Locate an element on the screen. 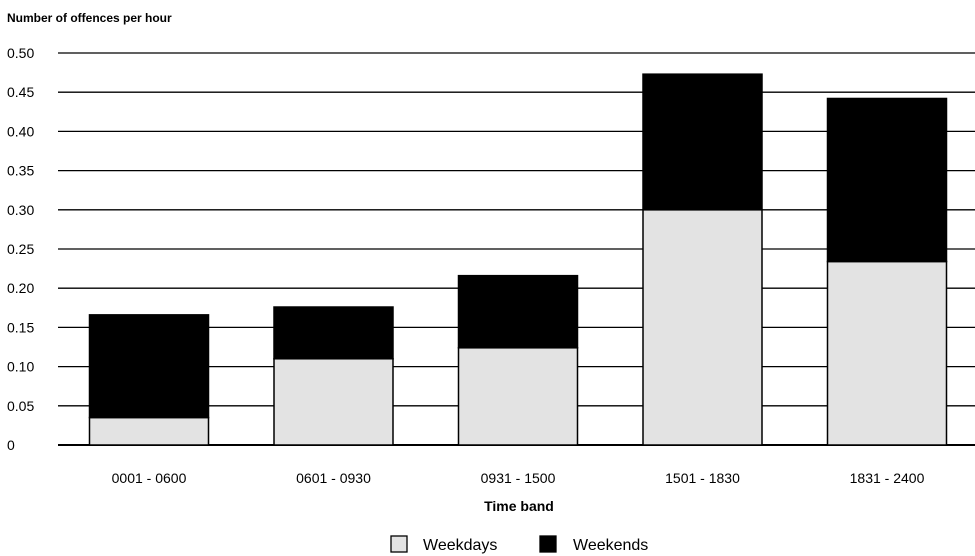 The width and height of the screenshot is (975, 556). x-axis-label: Time band is located at coordinates (519, 506).